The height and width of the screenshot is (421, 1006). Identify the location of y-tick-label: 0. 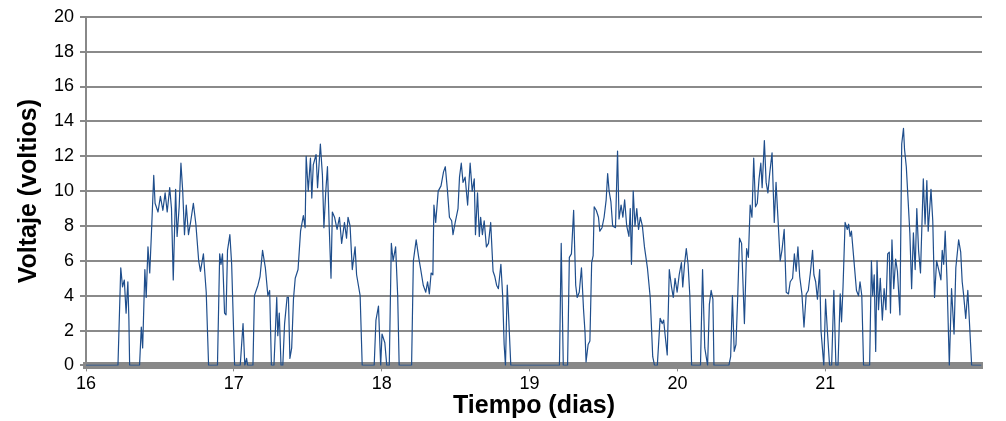
(69, 364).